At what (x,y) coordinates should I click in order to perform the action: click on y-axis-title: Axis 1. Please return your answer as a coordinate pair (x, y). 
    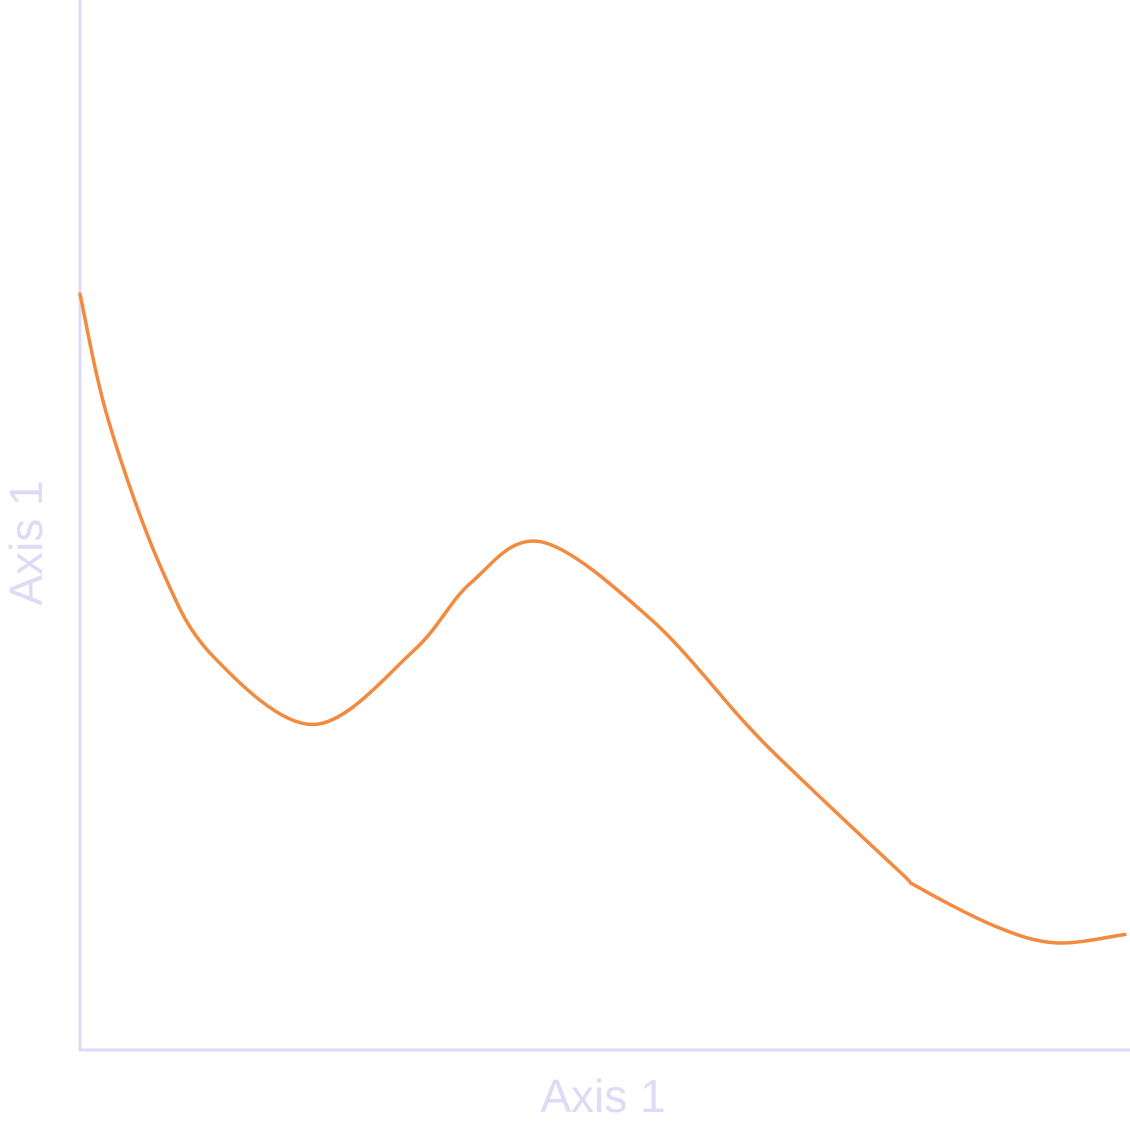
    Looking at the image, I should click on (26, 542).